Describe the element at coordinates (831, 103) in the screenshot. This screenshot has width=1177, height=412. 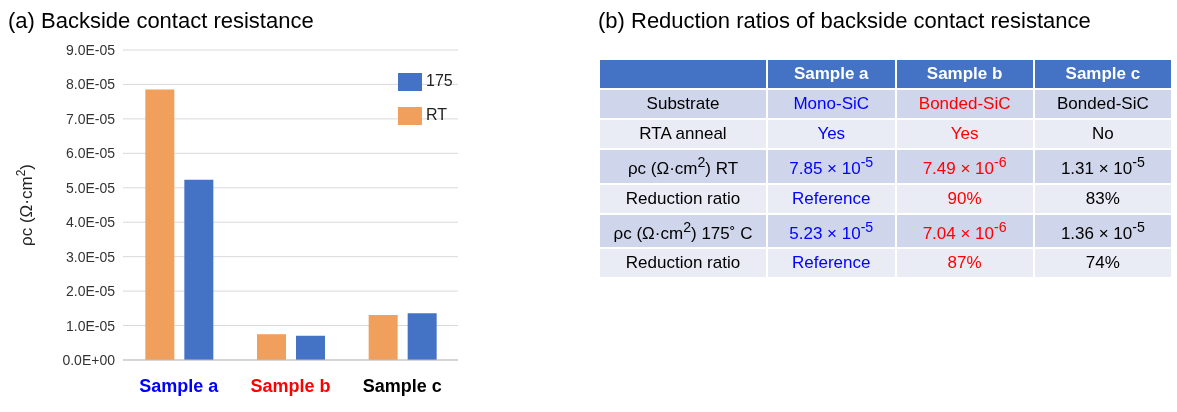
I see `text: Mono-SiC` at that location.